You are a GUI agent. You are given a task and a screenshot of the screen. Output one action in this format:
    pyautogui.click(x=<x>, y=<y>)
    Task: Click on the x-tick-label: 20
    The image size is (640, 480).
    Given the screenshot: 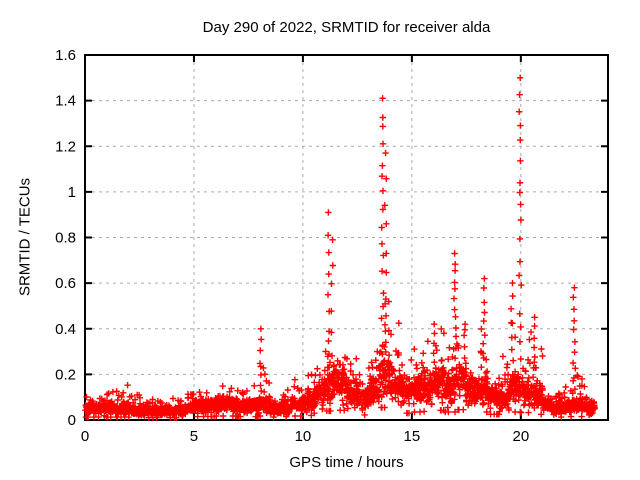 What is the action you would take?
    pyautogui.click(x=520, y=436)
    